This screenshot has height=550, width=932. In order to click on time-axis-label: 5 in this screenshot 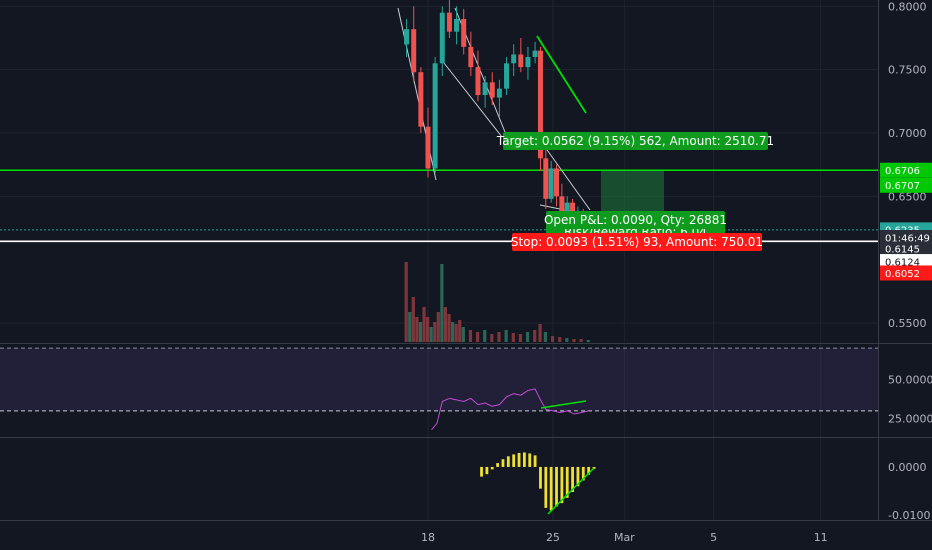, I will do `click(713, 537)`.